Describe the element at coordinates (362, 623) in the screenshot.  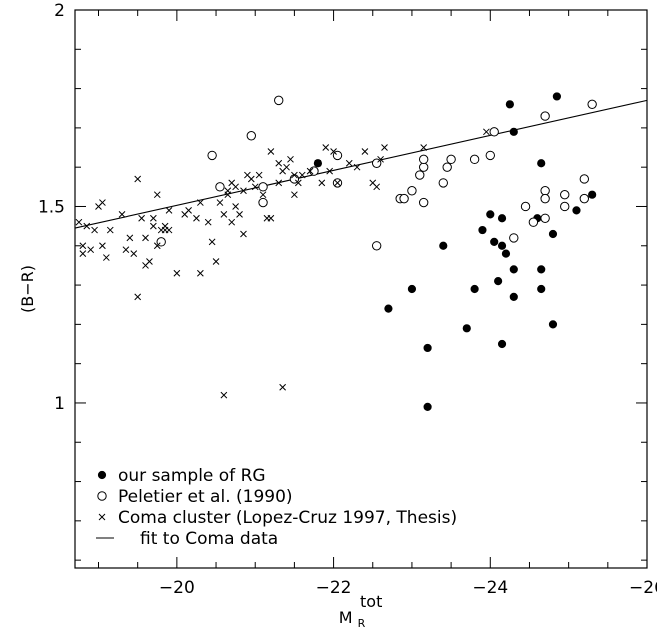
I see `x-axis-label-sub: R` at that location.